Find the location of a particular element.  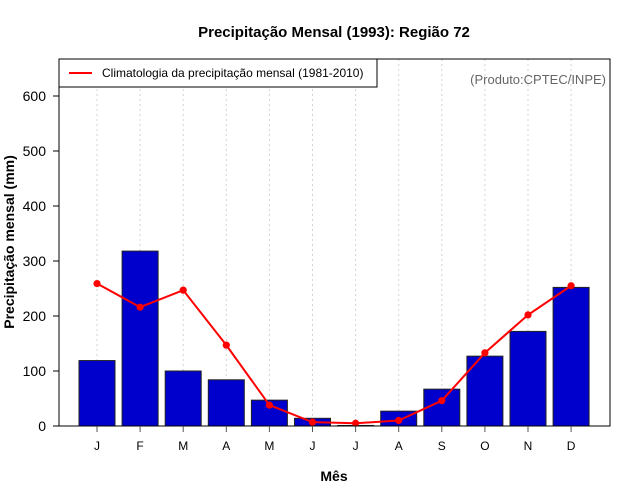

x-tick-label: D is located at coordinates (571, 446).